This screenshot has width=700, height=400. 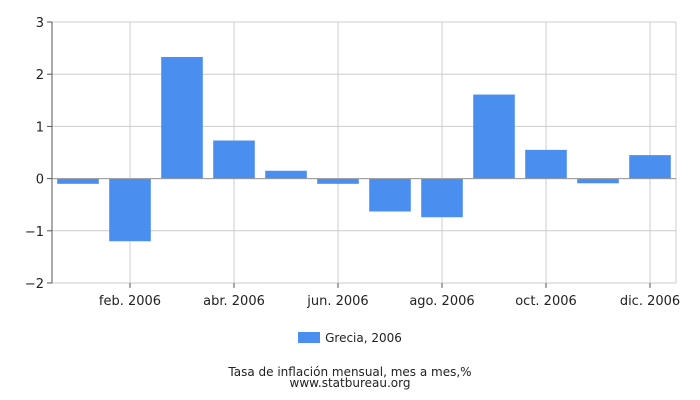 What do you see at coordinates (34, 284) in the screenshot?
I see `y-tick-label: −2` at bounding box center [34, 284].